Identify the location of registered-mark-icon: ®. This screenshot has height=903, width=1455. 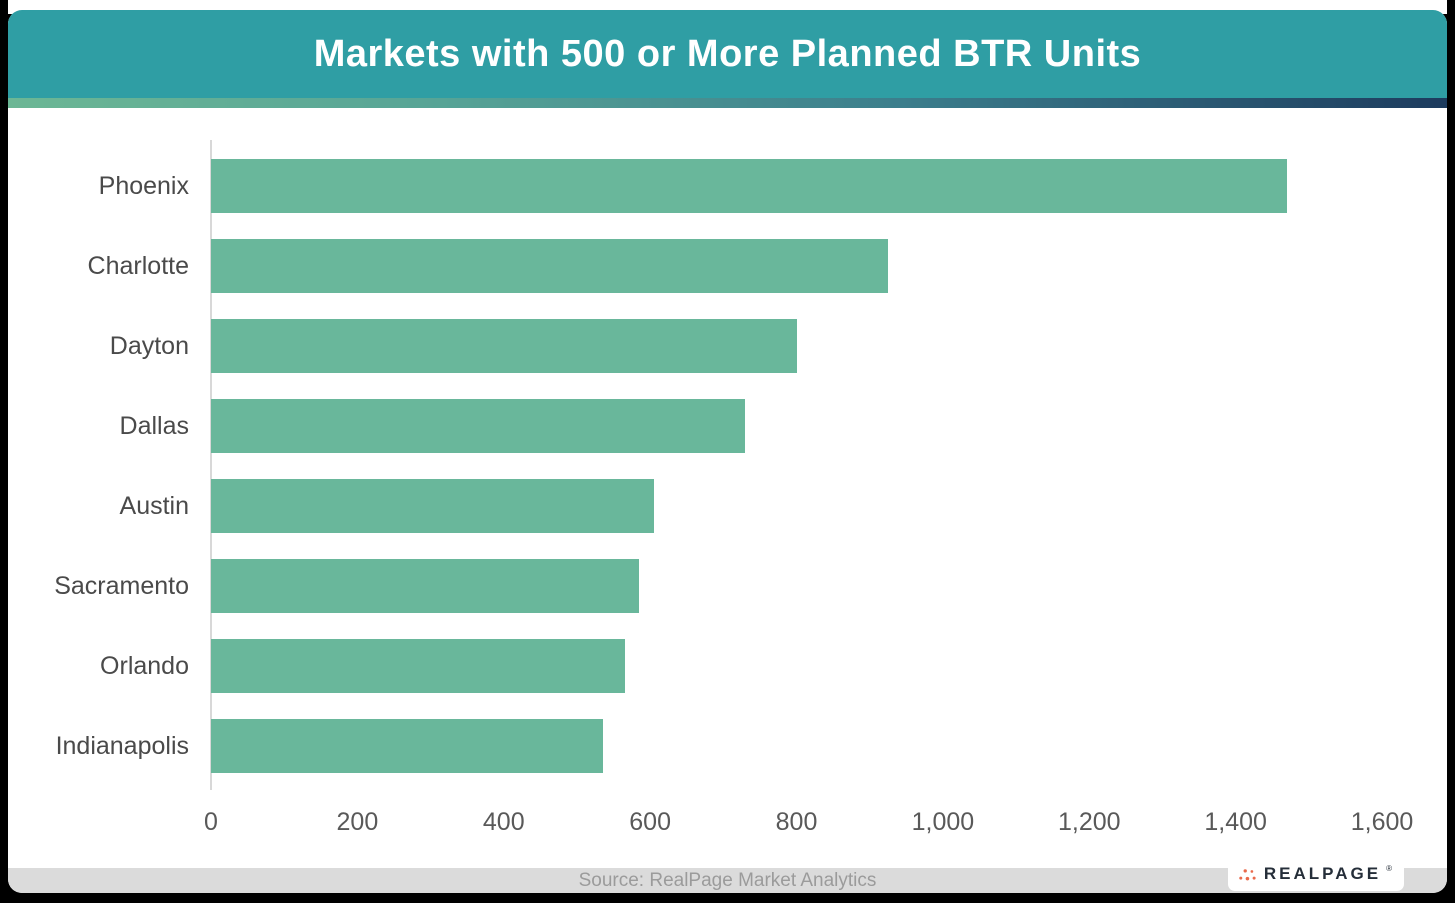
(1389, 868).